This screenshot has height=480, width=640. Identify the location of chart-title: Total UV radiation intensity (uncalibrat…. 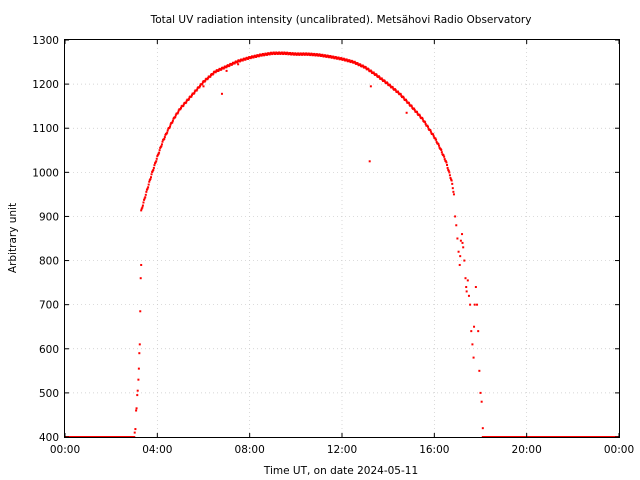
(341, 20).